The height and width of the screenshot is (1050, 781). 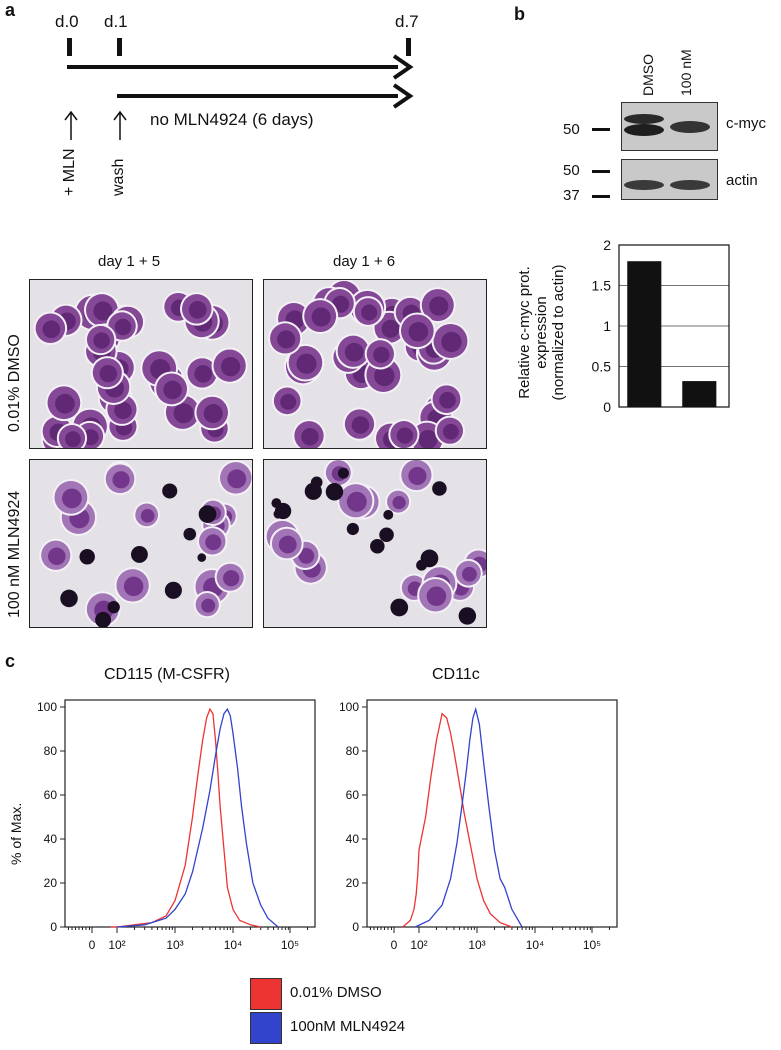 I want to click on legend-swatch-mln, so click(x=266, y=1028).